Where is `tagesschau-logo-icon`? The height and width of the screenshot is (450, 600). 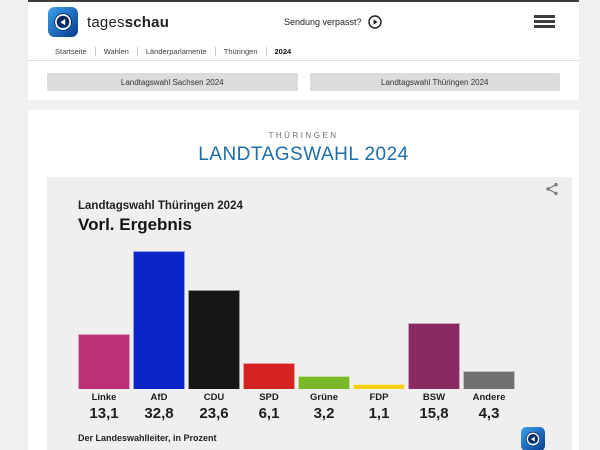 tagesschau-logo-icon is located at coordinates (63, 22).